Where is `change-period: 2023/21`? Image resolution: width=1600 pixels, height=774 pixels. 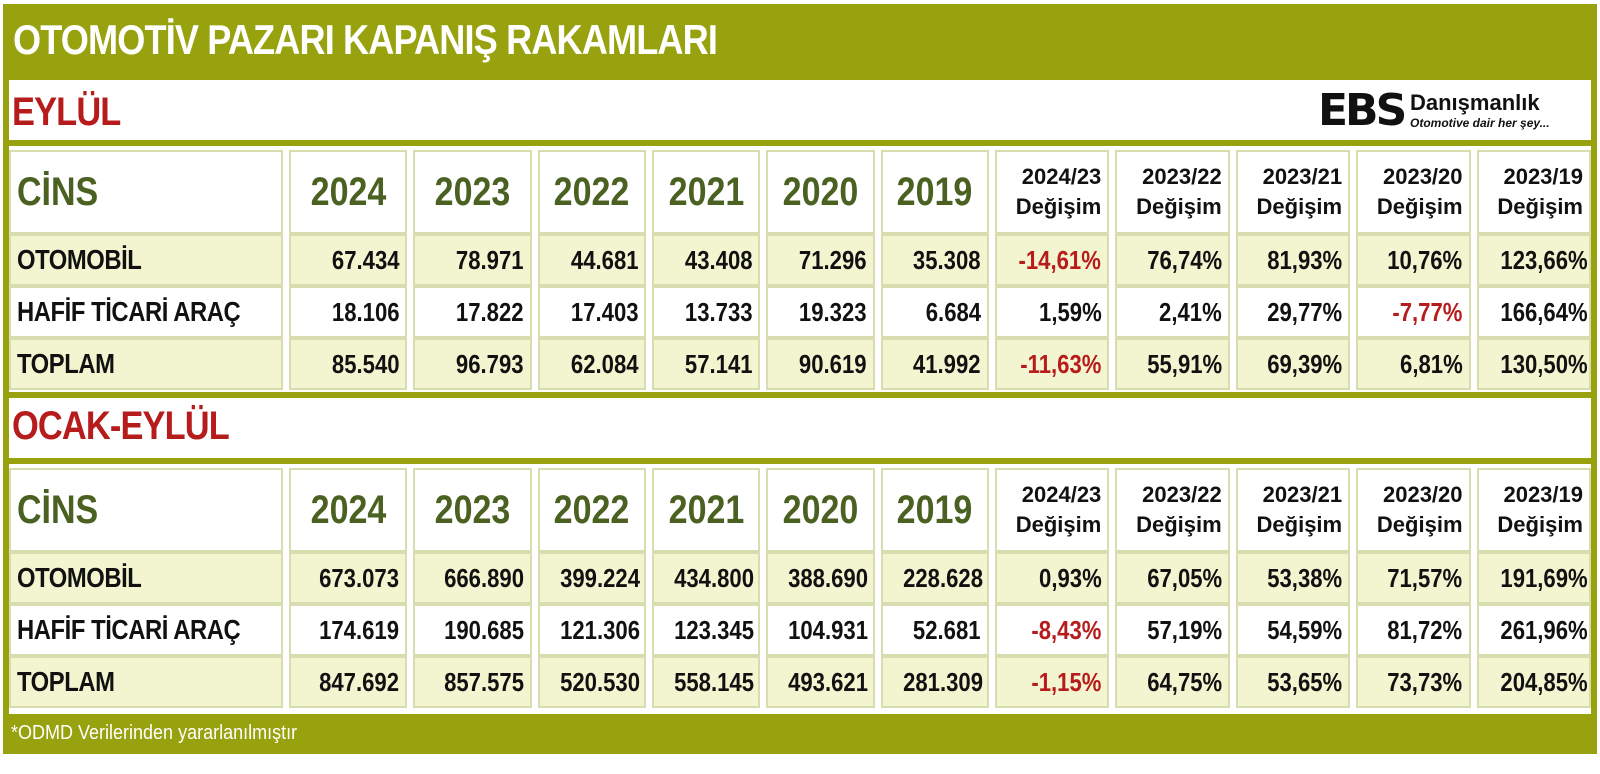
change-period: 2023/21 is located at coordinates (1302, 494).